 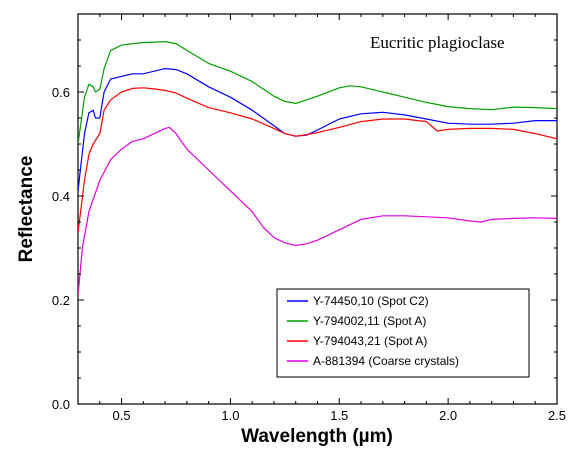 What do you see at coordinates (339, 415) in the screenshot?
I see `x-tick-label: 1.5` at bounding box center [339, 415].